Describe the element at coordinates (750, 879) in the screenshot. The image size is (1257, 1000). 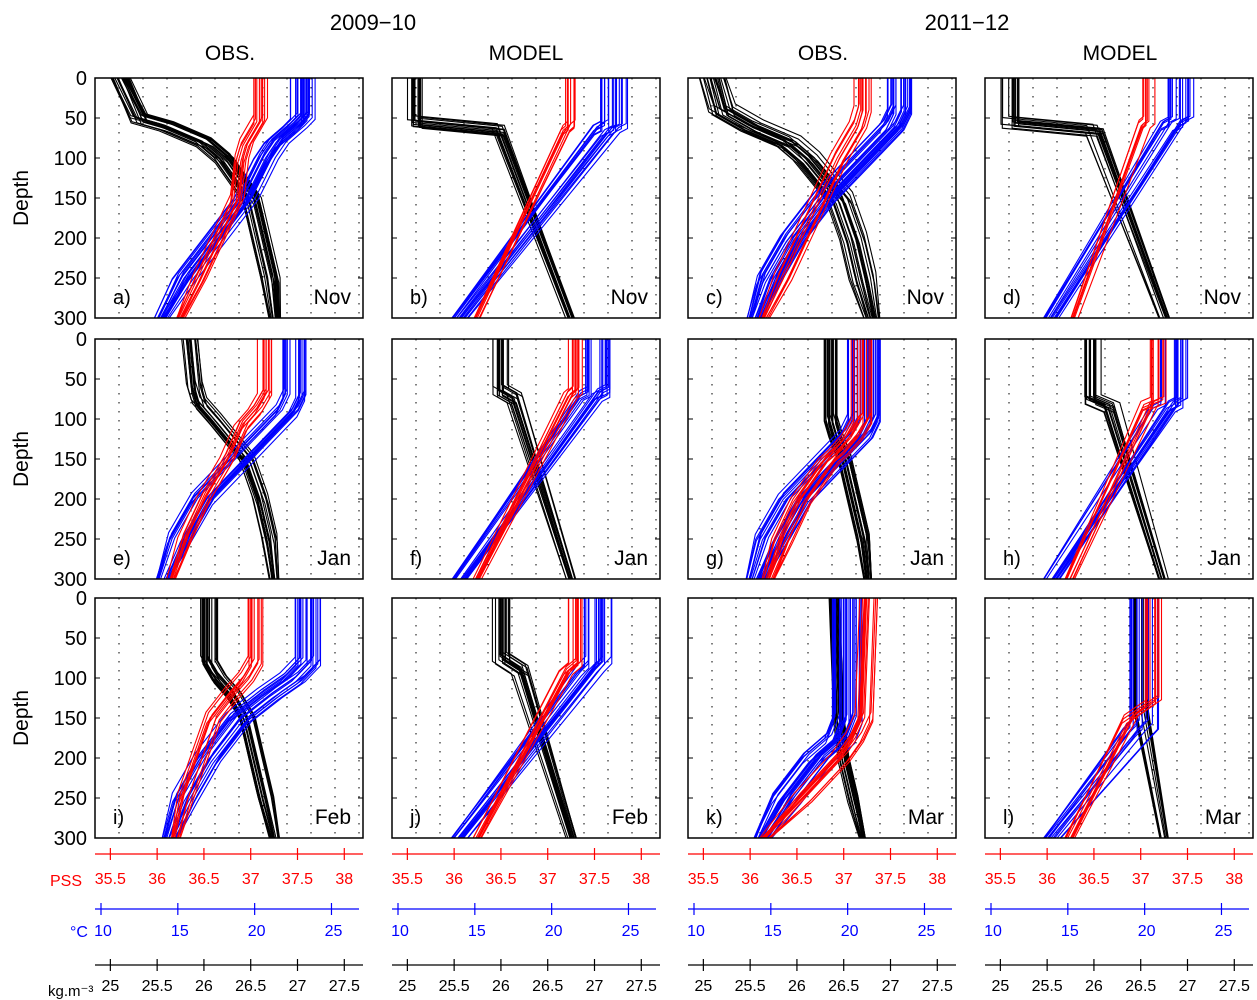
I see `salinity-tick-label: 36` at that location.